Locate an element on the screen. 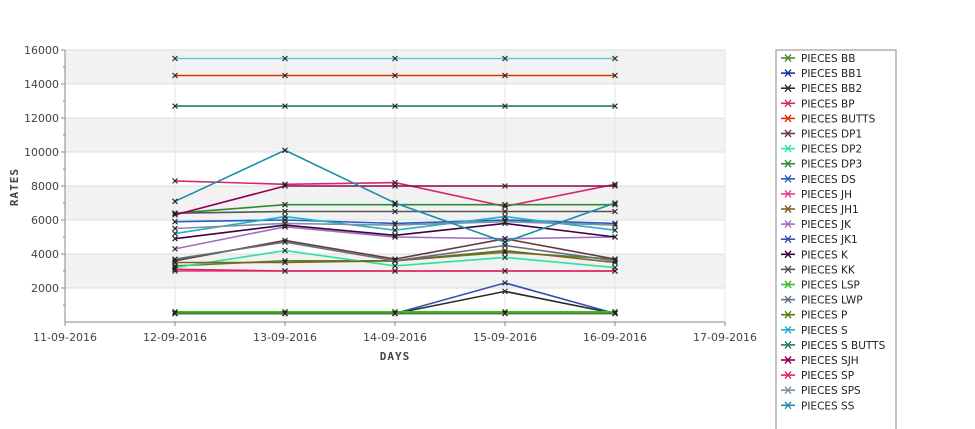 The height and width of the screenshot is (429, 975). x-tick-label: 11-09-2016 is located at coordinates (65, 337).